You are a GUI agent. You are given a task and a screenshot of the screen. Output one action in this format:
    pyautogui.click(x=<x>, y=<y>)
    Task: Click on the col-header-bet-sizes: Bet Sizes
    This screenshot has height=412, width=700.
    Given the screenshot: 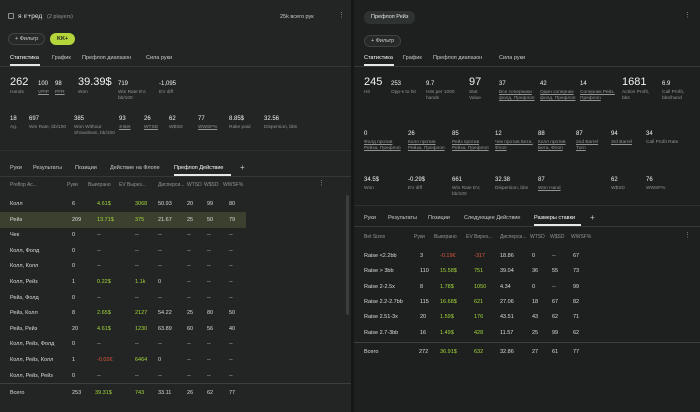 What is the action you would take?
    pyautogui.click(x=375, y=237)
    